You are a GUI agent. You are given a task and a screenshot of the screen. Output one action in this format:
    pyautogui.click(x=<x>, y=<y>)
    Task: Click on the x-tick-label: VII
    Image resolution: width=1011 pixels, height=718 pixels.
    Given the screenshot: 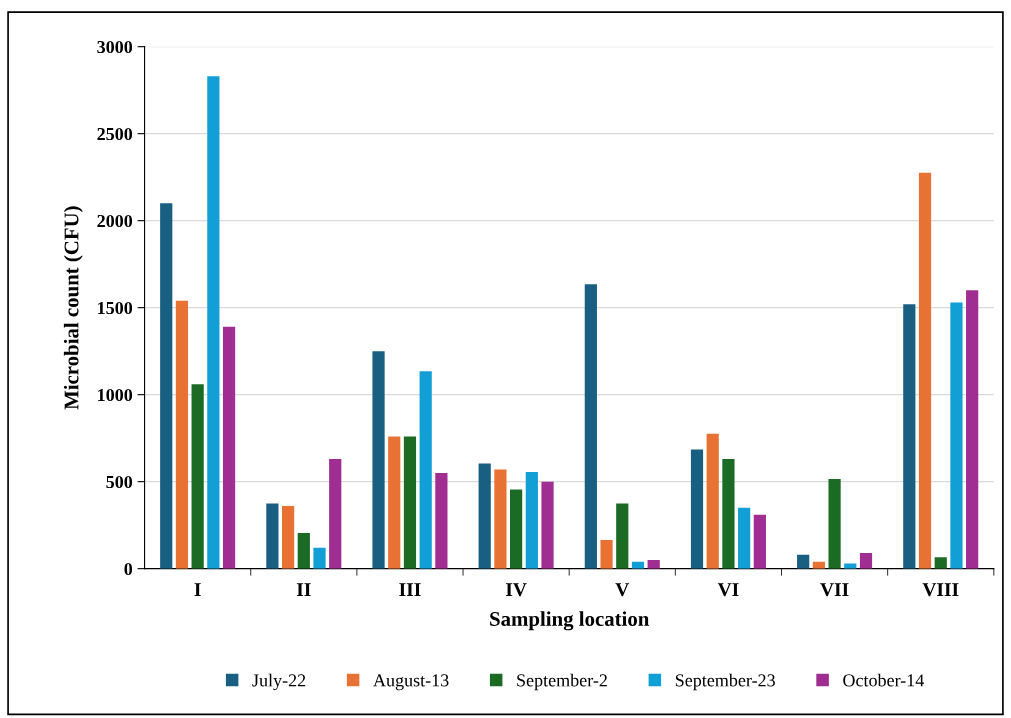 What is the action you would take?
    pyautogui.click(x=834, y=590)
    